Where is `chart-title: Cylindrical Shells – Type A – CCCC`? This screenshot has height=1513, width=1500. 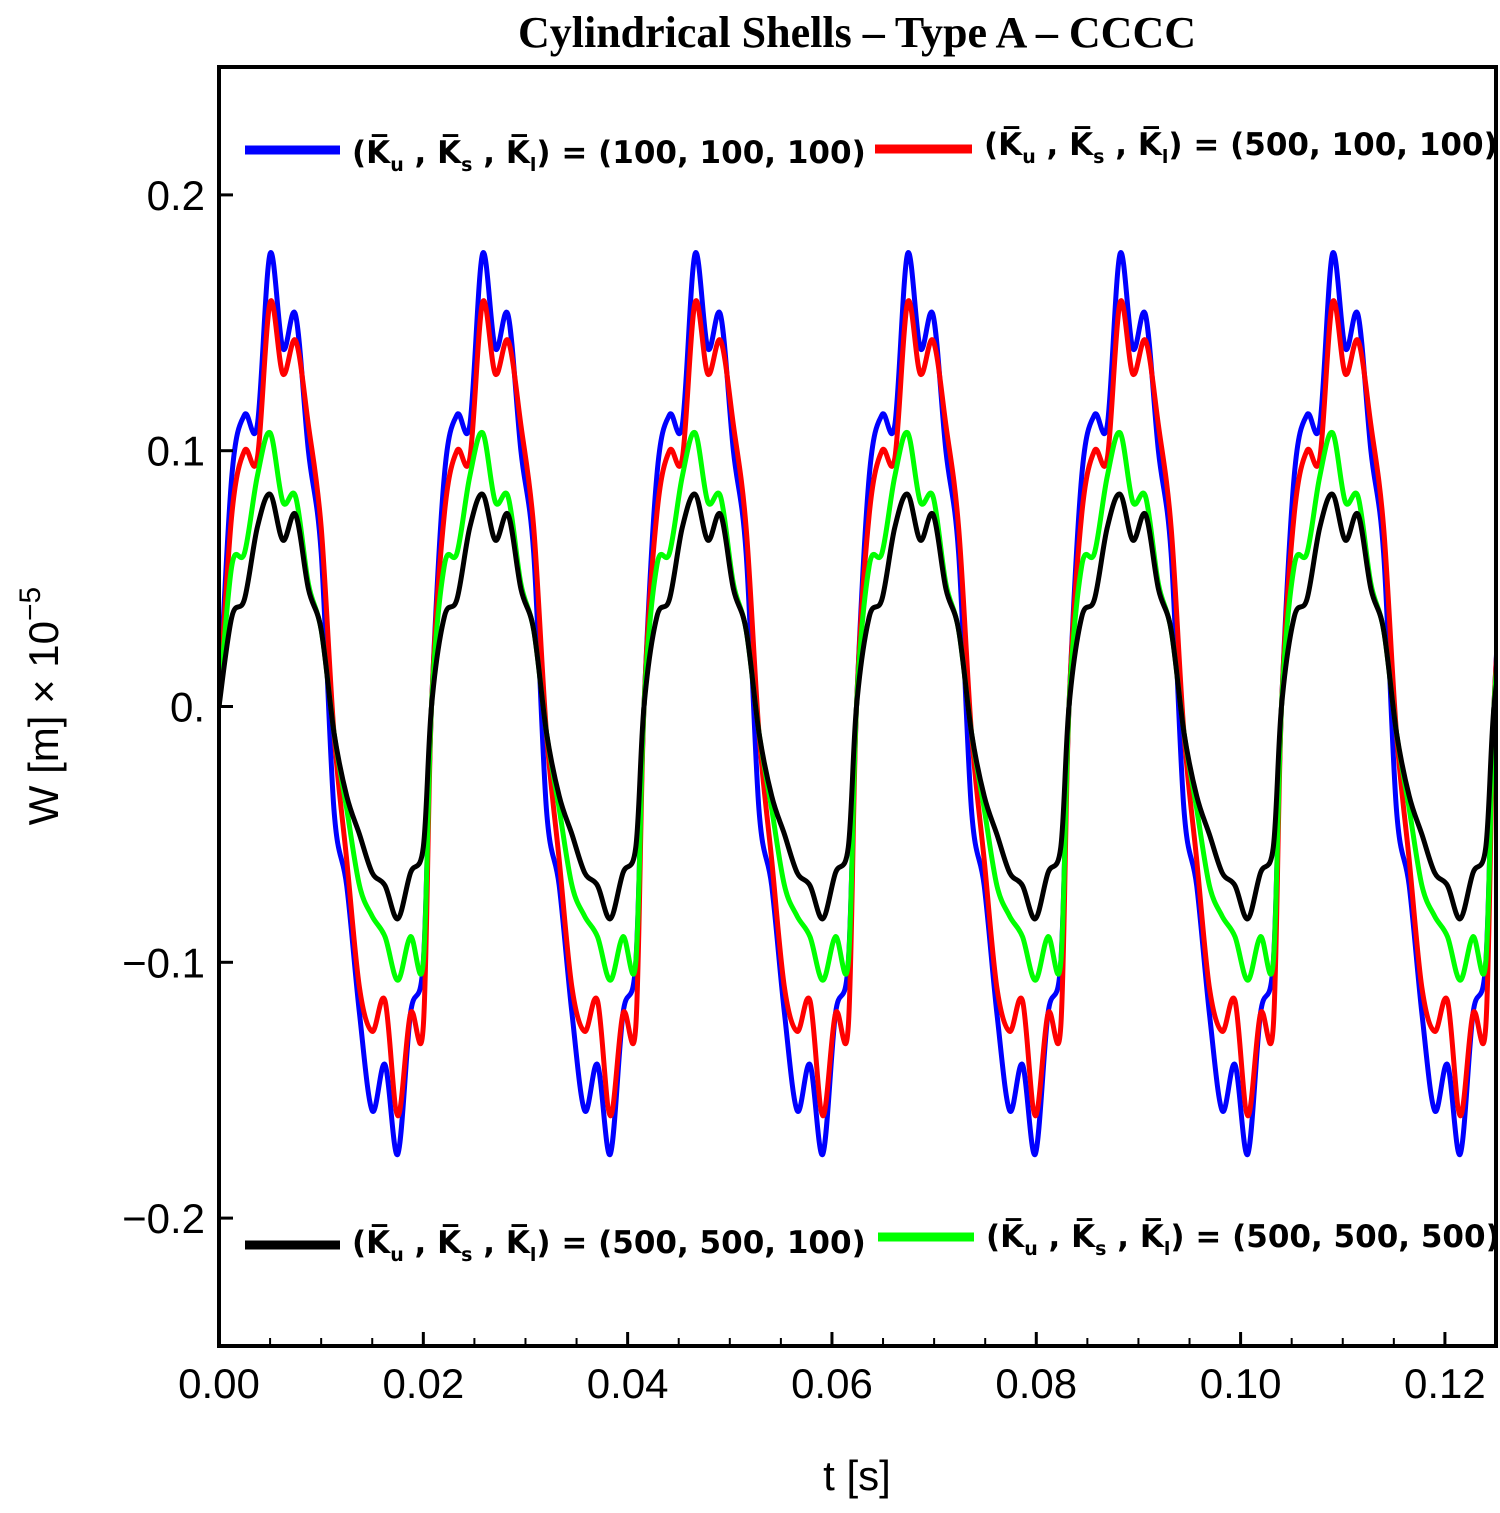 chart-title: Cylindrical Shells – Type A – CCCC is located at coordinates (857, 32).